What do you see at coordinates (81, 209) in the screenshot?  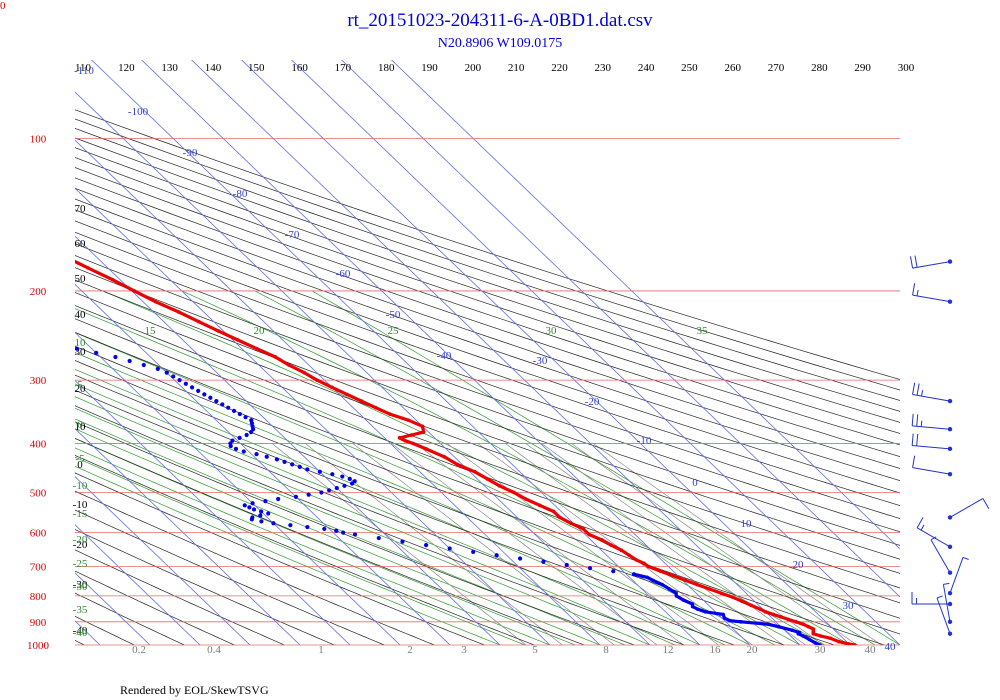 I see `height-label: 70` at bounding box center [81, 209].